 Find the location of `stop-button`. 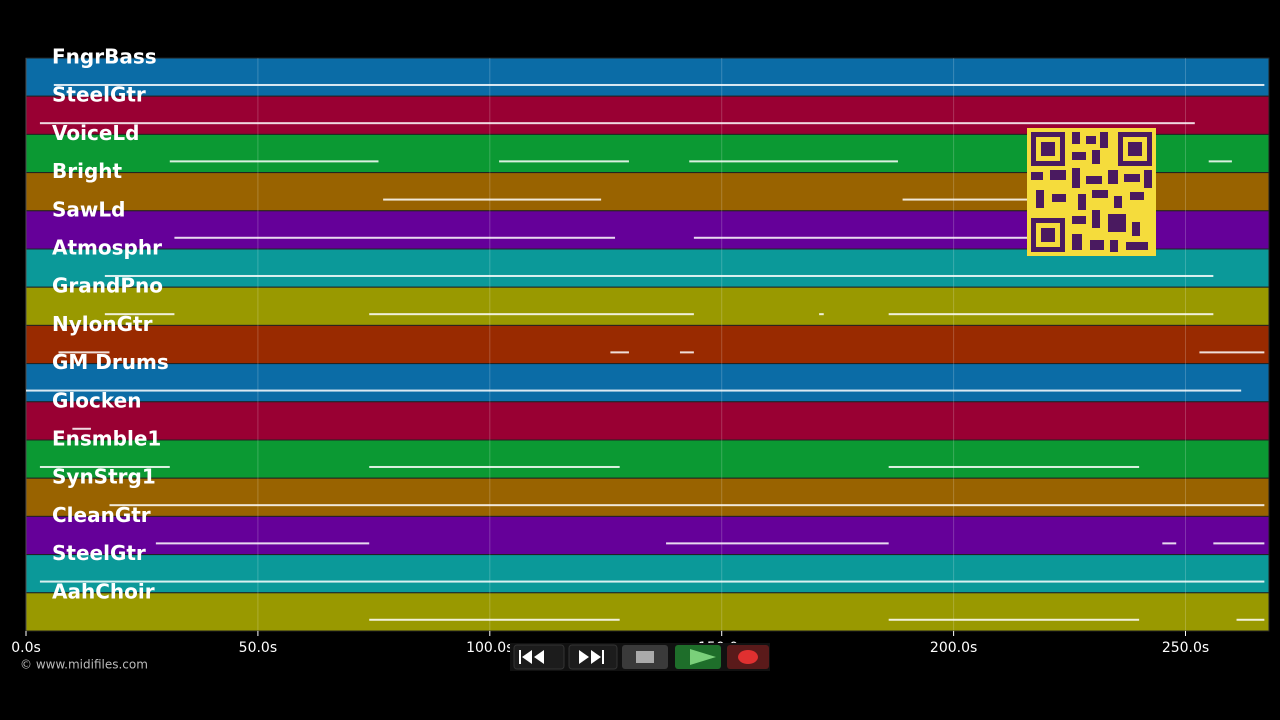

stop-button is located at coordinates (645, 657).